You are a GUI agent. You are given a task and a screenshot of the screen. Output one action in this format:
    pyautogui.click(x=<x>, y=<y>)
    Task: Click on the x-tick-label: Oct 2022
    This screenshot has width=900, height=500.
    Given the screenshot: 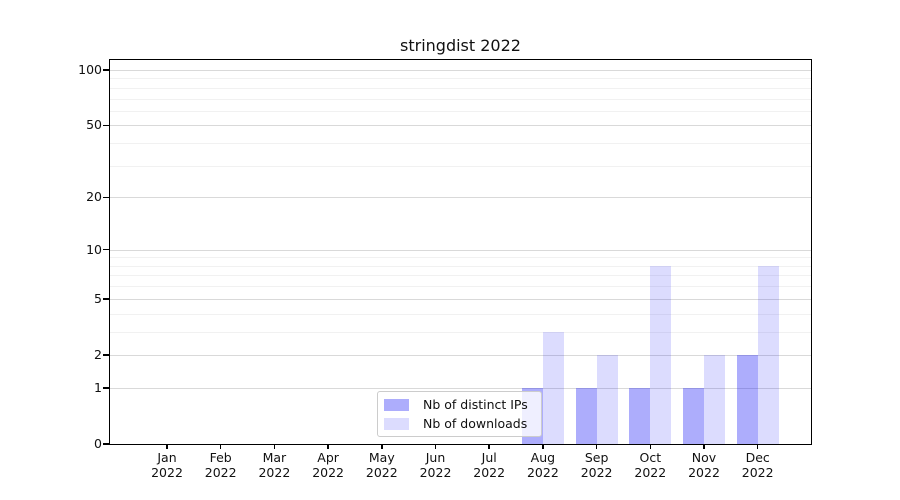 What is the action you would take?
    pyautogui.click(x=650, y=465)
    